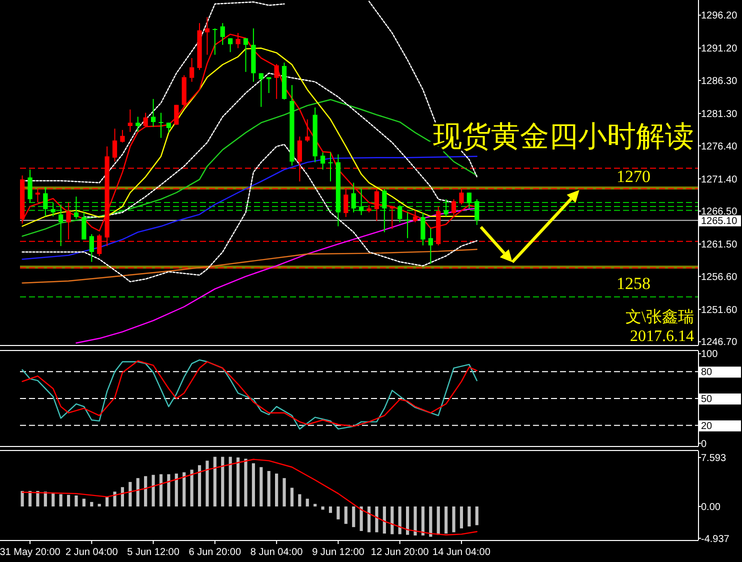  What do you see at coordinates (277, 552) in the screenshot?
I see `x-tick-label: 8 Jun 04:00` at bounding box center [277, 552].